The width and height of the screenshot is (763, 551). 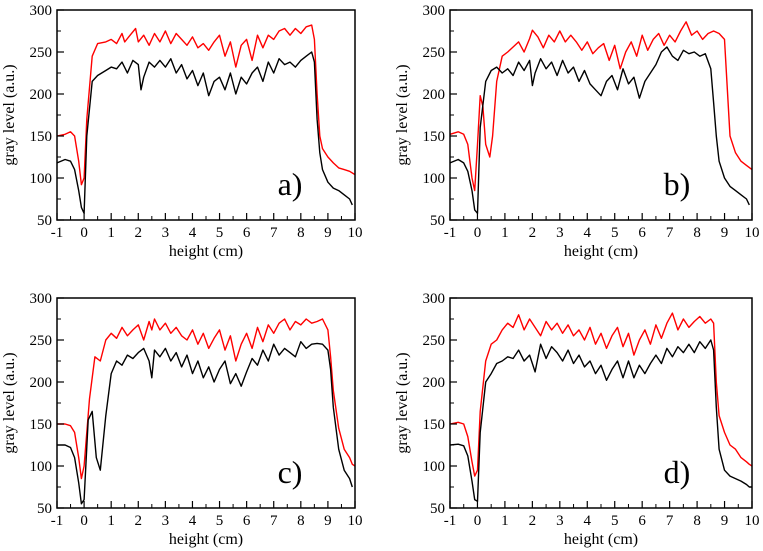 What do you see at coordinates (677, 472) in the screenshot?
I see `panel-label: d)` at bounding box center [677, 472].